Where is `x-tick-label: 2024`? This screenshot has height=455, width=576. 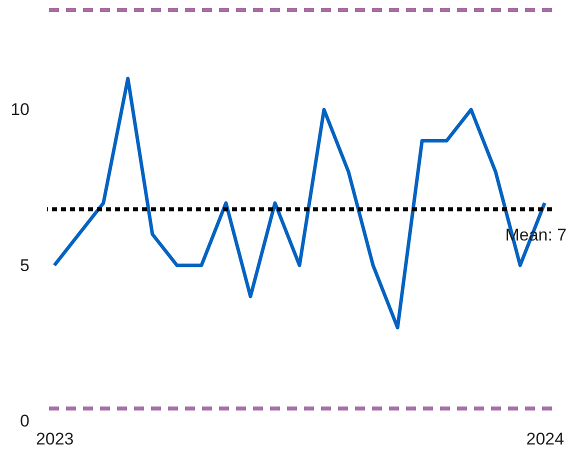
x-tick-label: 2024 is located at coordinates (545, 439).